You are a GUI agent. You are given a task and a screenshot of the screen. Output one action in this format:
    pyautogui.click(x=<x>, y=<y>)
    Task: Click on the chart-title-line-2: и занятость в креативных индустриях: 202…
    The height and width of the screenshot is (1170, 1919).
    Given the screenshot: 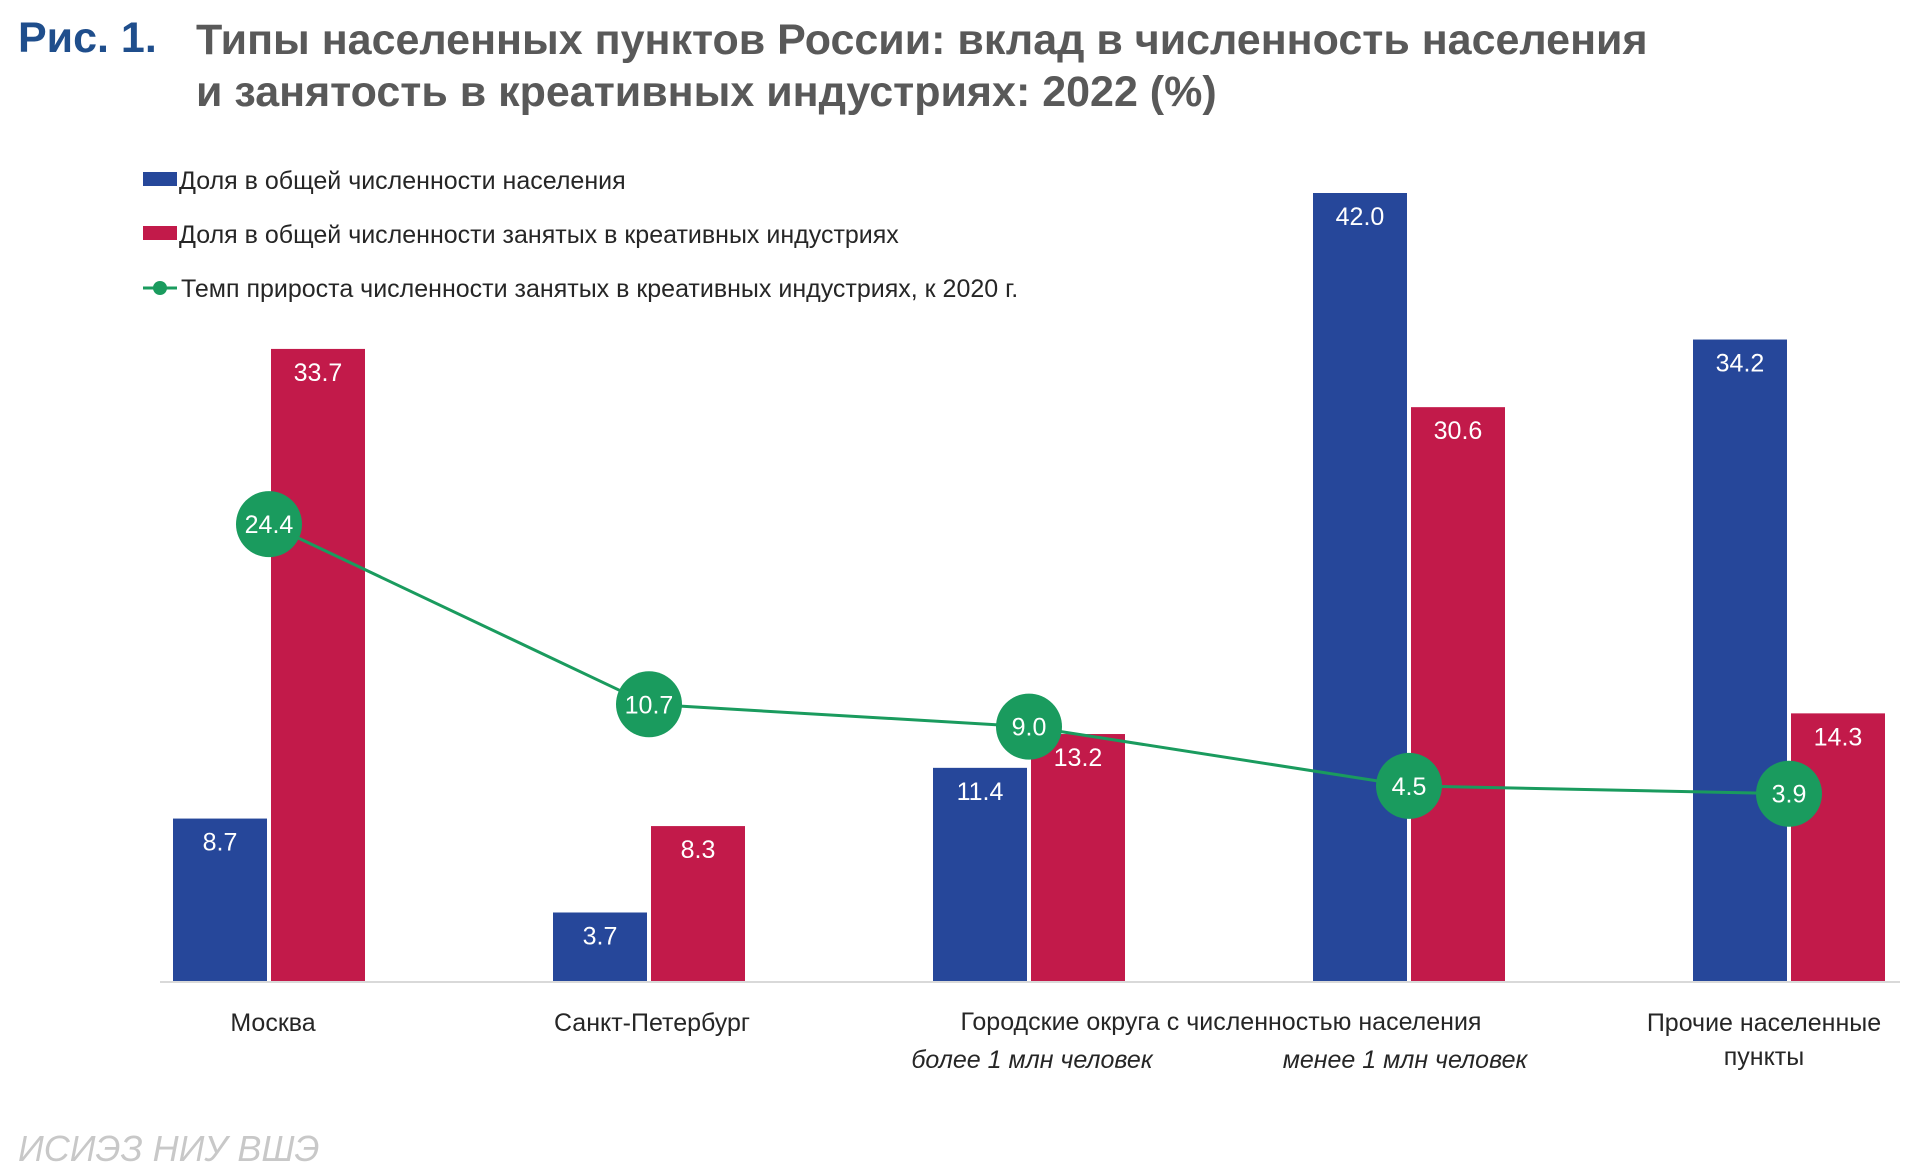 What is the action you would take?
    pyautogui.click(x=706, y=92)
    